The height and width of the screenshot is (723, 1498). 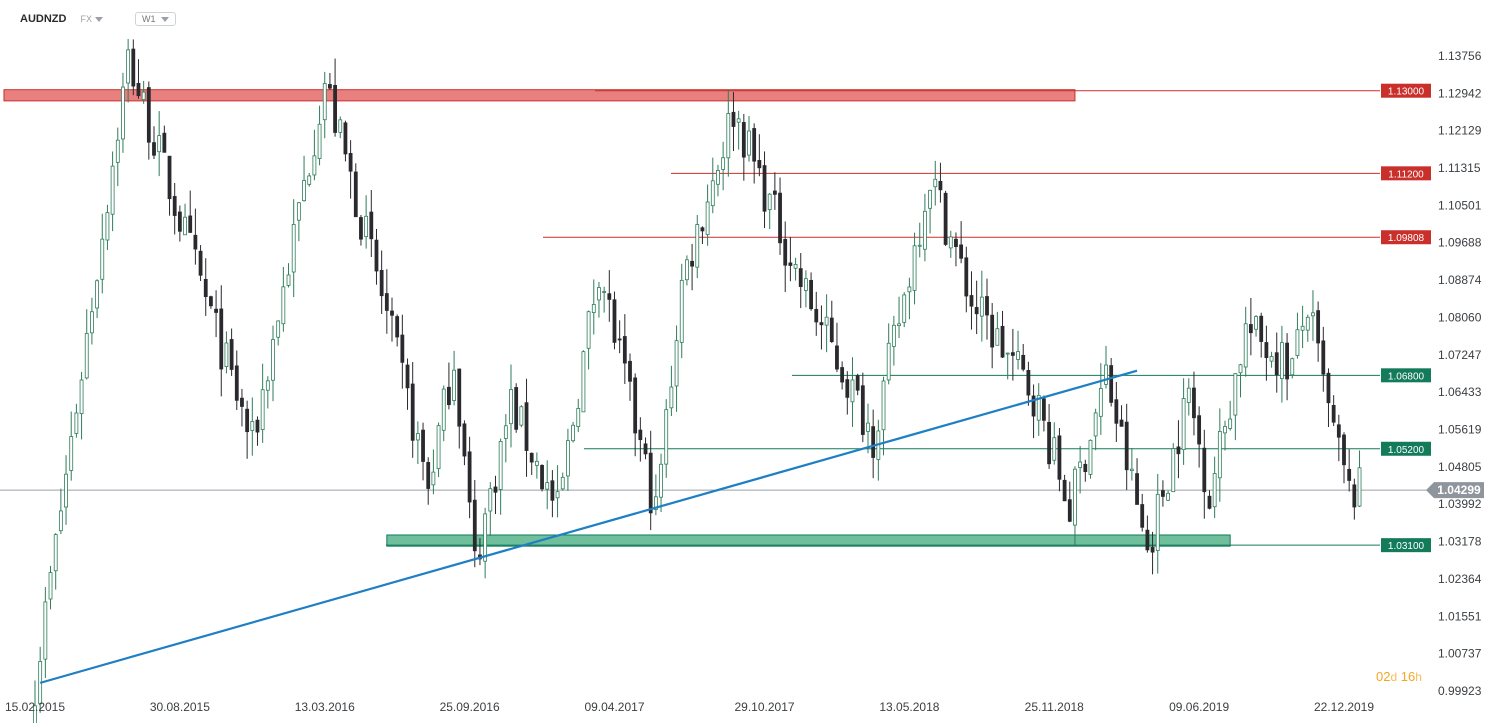 I want to click on x-tick-label: 13.05.2018, so click(x=909, y=707).